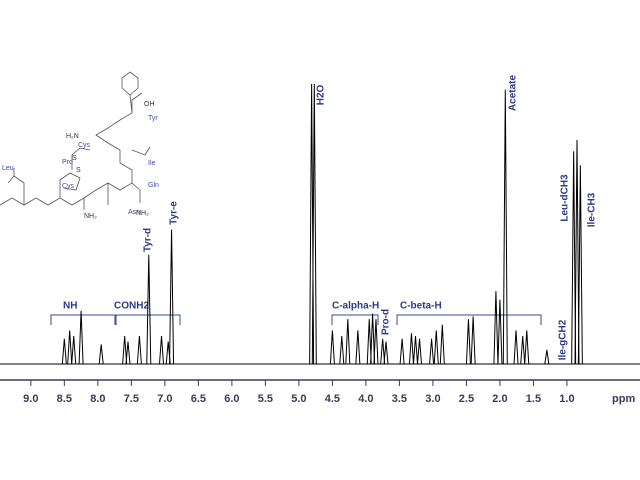 The height and width of the screenshot is (480, 640). I want to click on peak-label: Ile-CH3, so click(592, 209).